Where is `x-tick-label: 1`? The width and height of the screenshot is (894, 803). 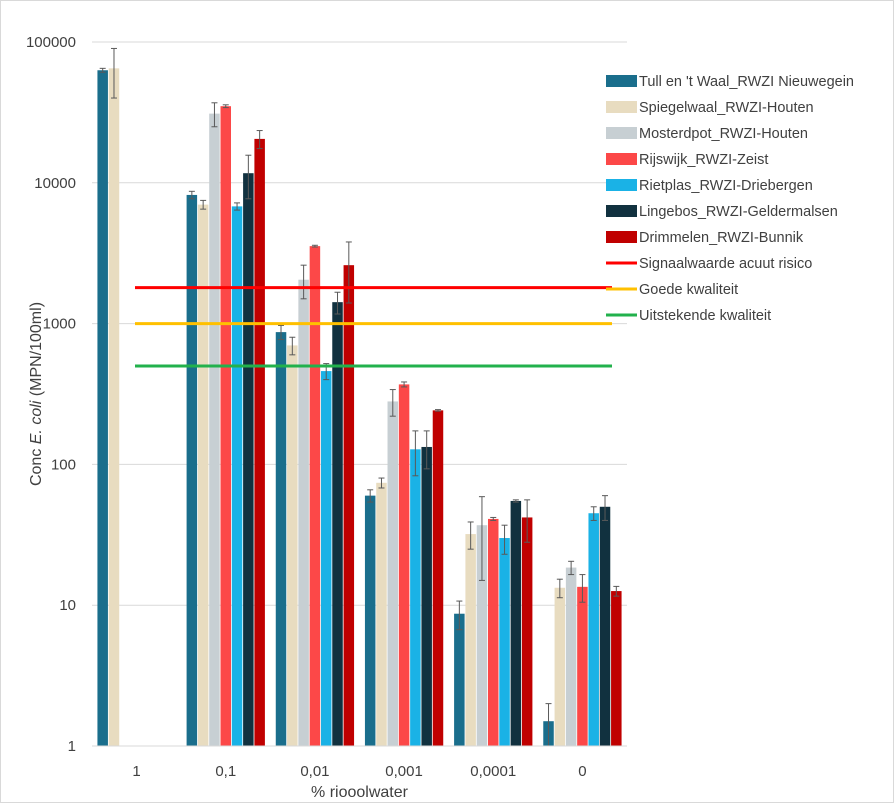
x-tick-label: 1 is located at coordinates (136, 771).